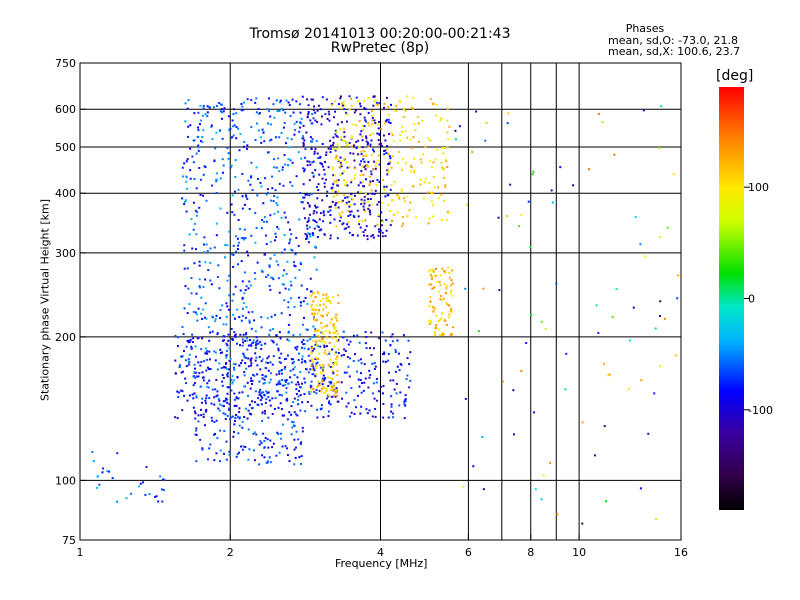 The width and height of the screenshot is (800, 600). Describe the element at coordinates (230, 552) in the screenshot. I see `x-tick-label: 2` at that location.